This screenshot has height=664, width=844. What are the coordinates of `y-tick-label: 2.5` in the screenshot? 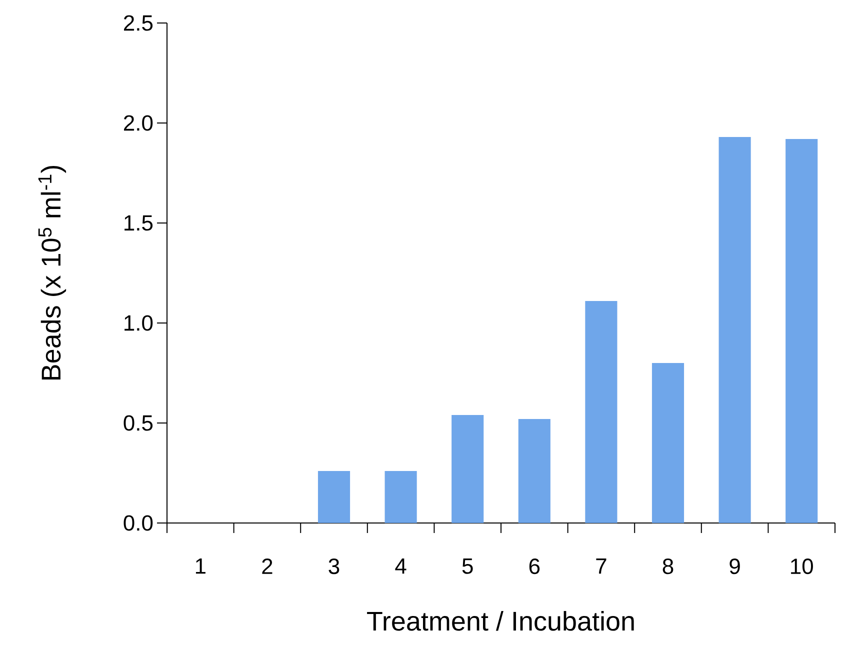 It's located at (138, 23).